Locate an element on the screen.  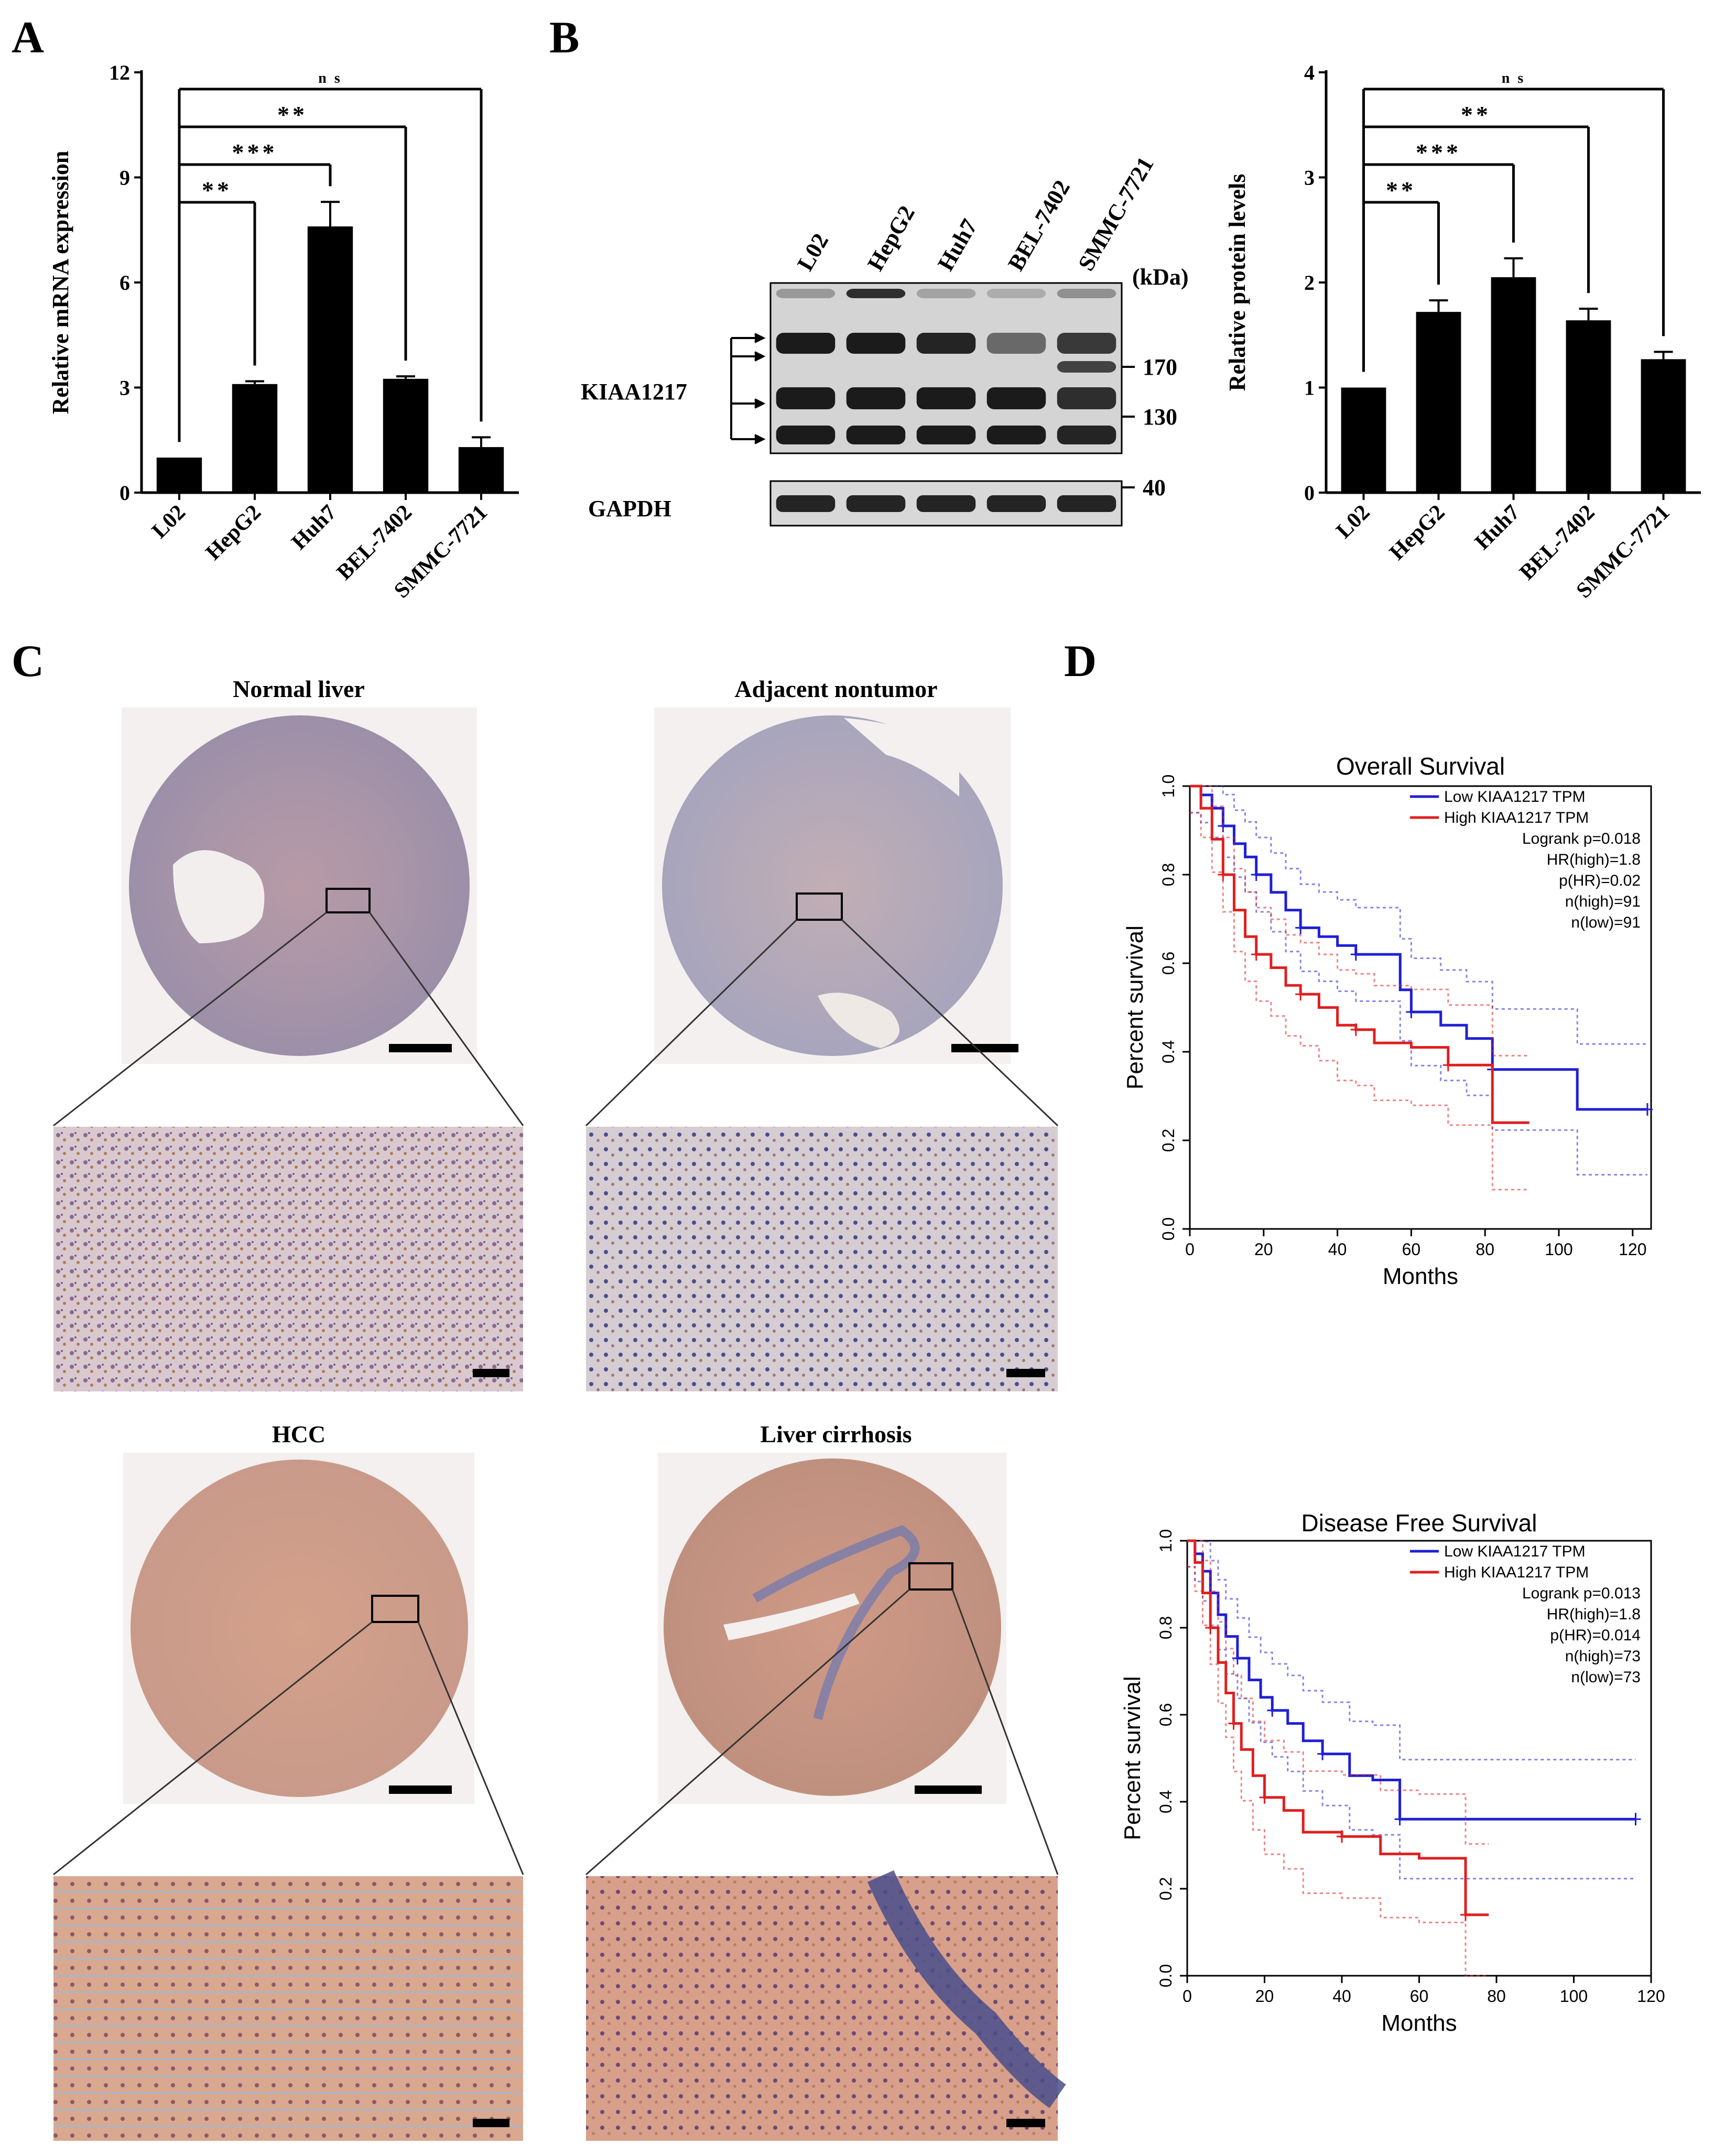
zoom-line-right-cirrhosis is located at coordinates (1005, 1732).